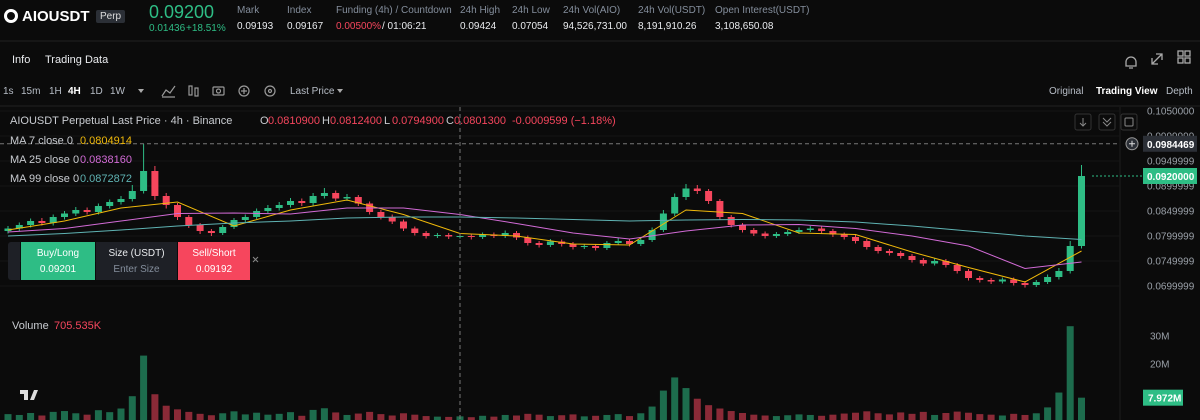 The width and height of the screenshot is (1200, 420). I want to click on stat-value: 0.00500%, so click(359, 26).